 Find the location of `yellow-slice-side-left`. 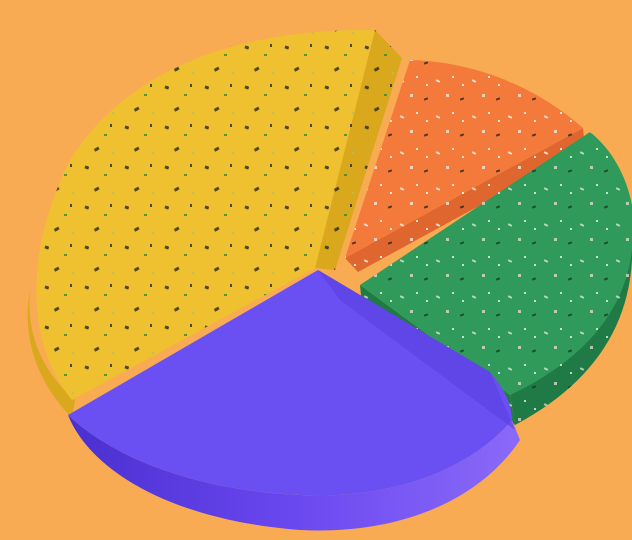

yellow-slice-side-left is located at coordinates (51, 354).